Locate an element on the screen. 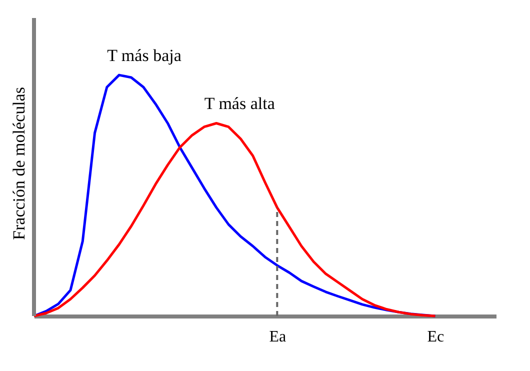  text: T más baja is located at coordinates (144, 56).